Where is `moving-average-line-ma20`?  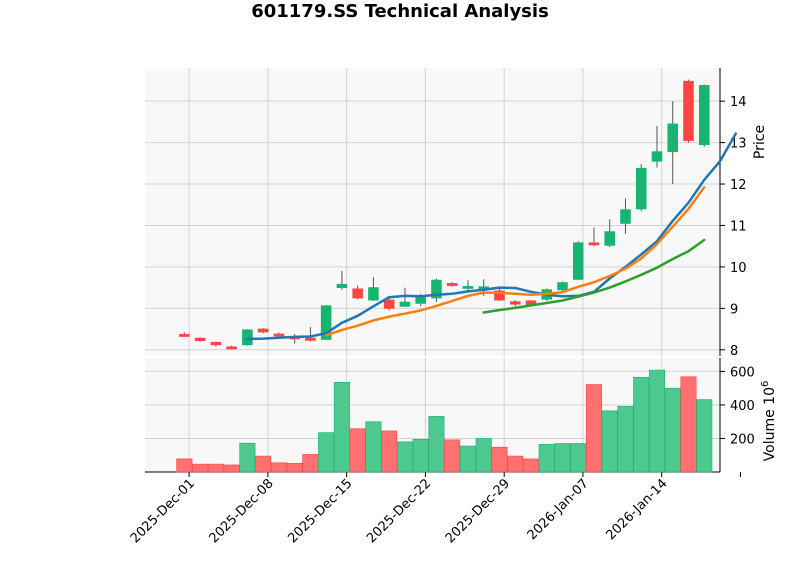 moving-average-line-ma20 is located at coordinates (594, 276).